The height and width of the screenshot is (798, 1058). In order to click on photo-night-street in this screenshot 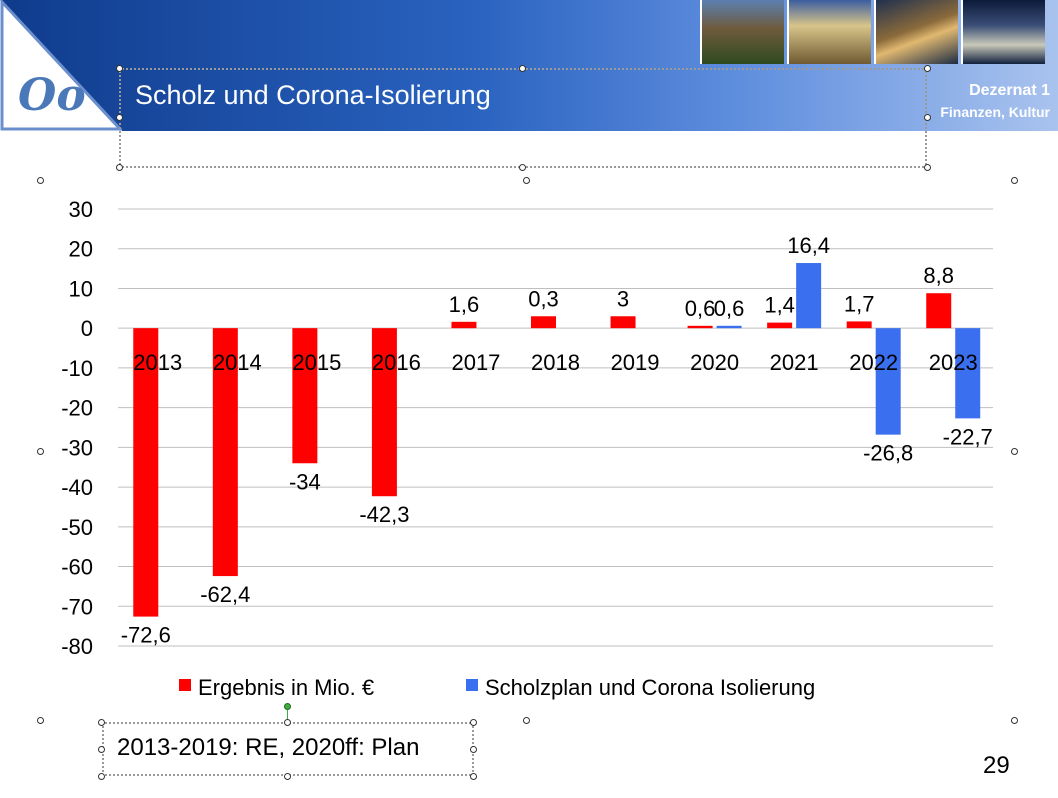, I will do `click(1003, 32)`.